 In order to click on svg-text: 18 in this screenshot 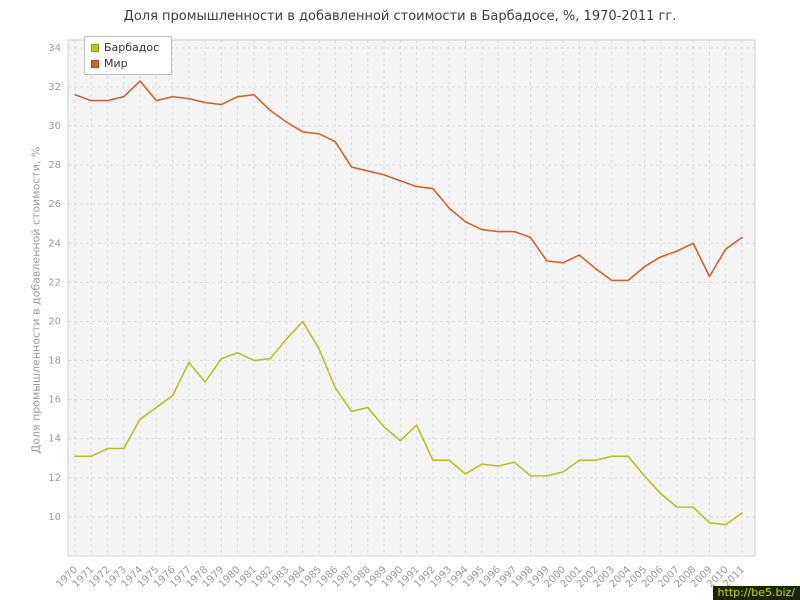, I will do `click(54, 361)`.